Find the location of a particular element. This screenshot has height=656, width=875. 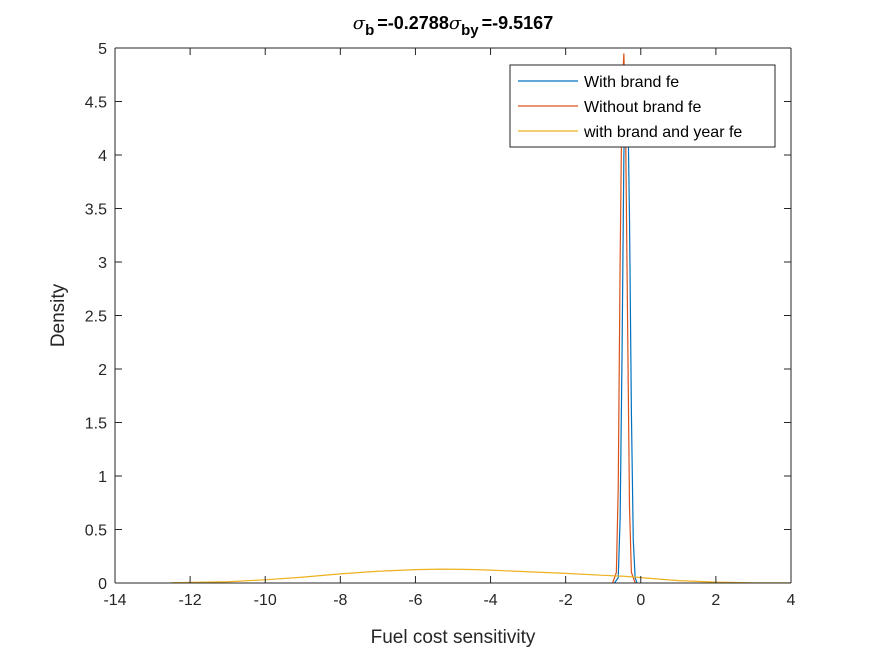

y-tick-label-3: 1.5 is located at coordinates (96, 424).